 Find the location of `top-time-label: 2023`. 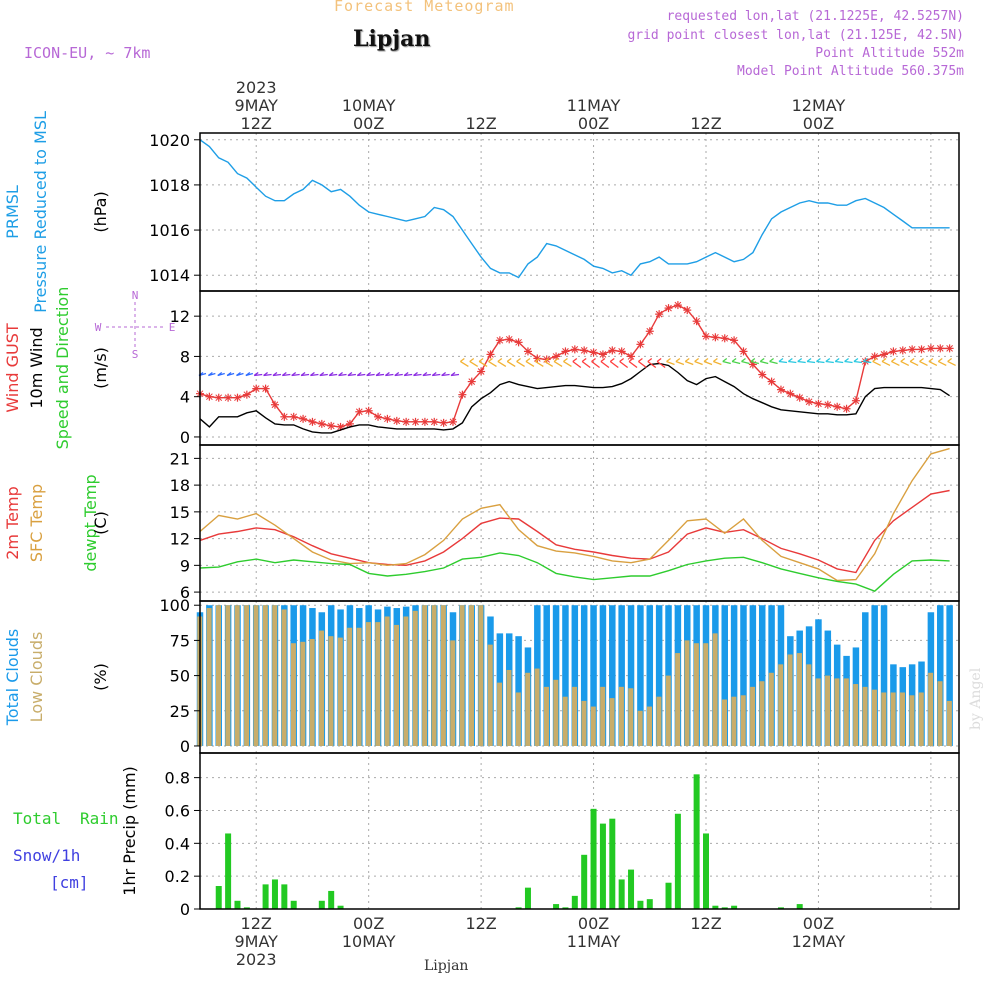

top-time-label: 2023 is located at coordinates (256, 87).